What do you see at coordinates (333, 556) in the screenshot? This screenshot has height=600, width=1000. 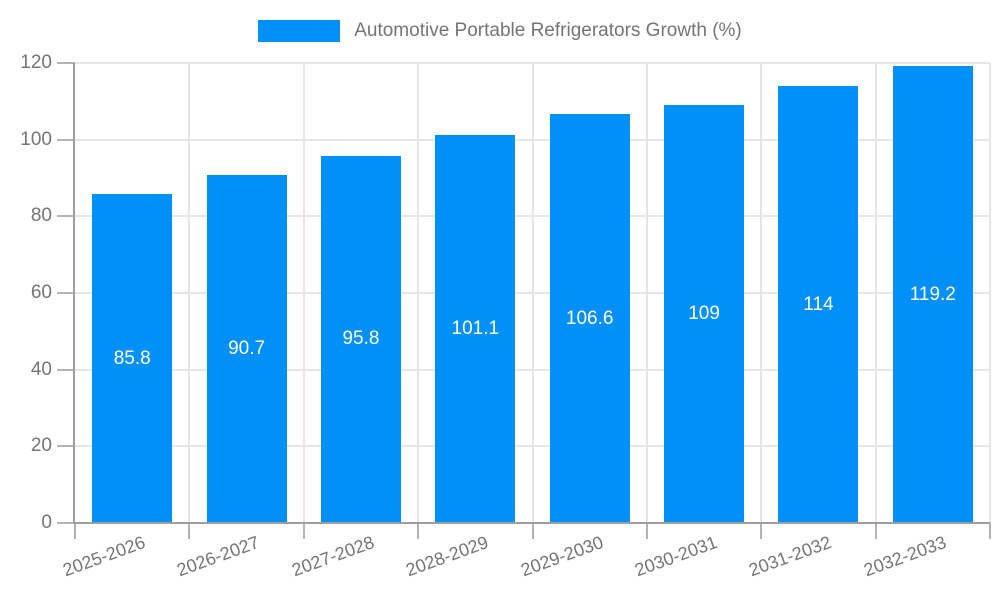 I see `x-tick-label: 2027-2028` at bounding box center [333, 556].